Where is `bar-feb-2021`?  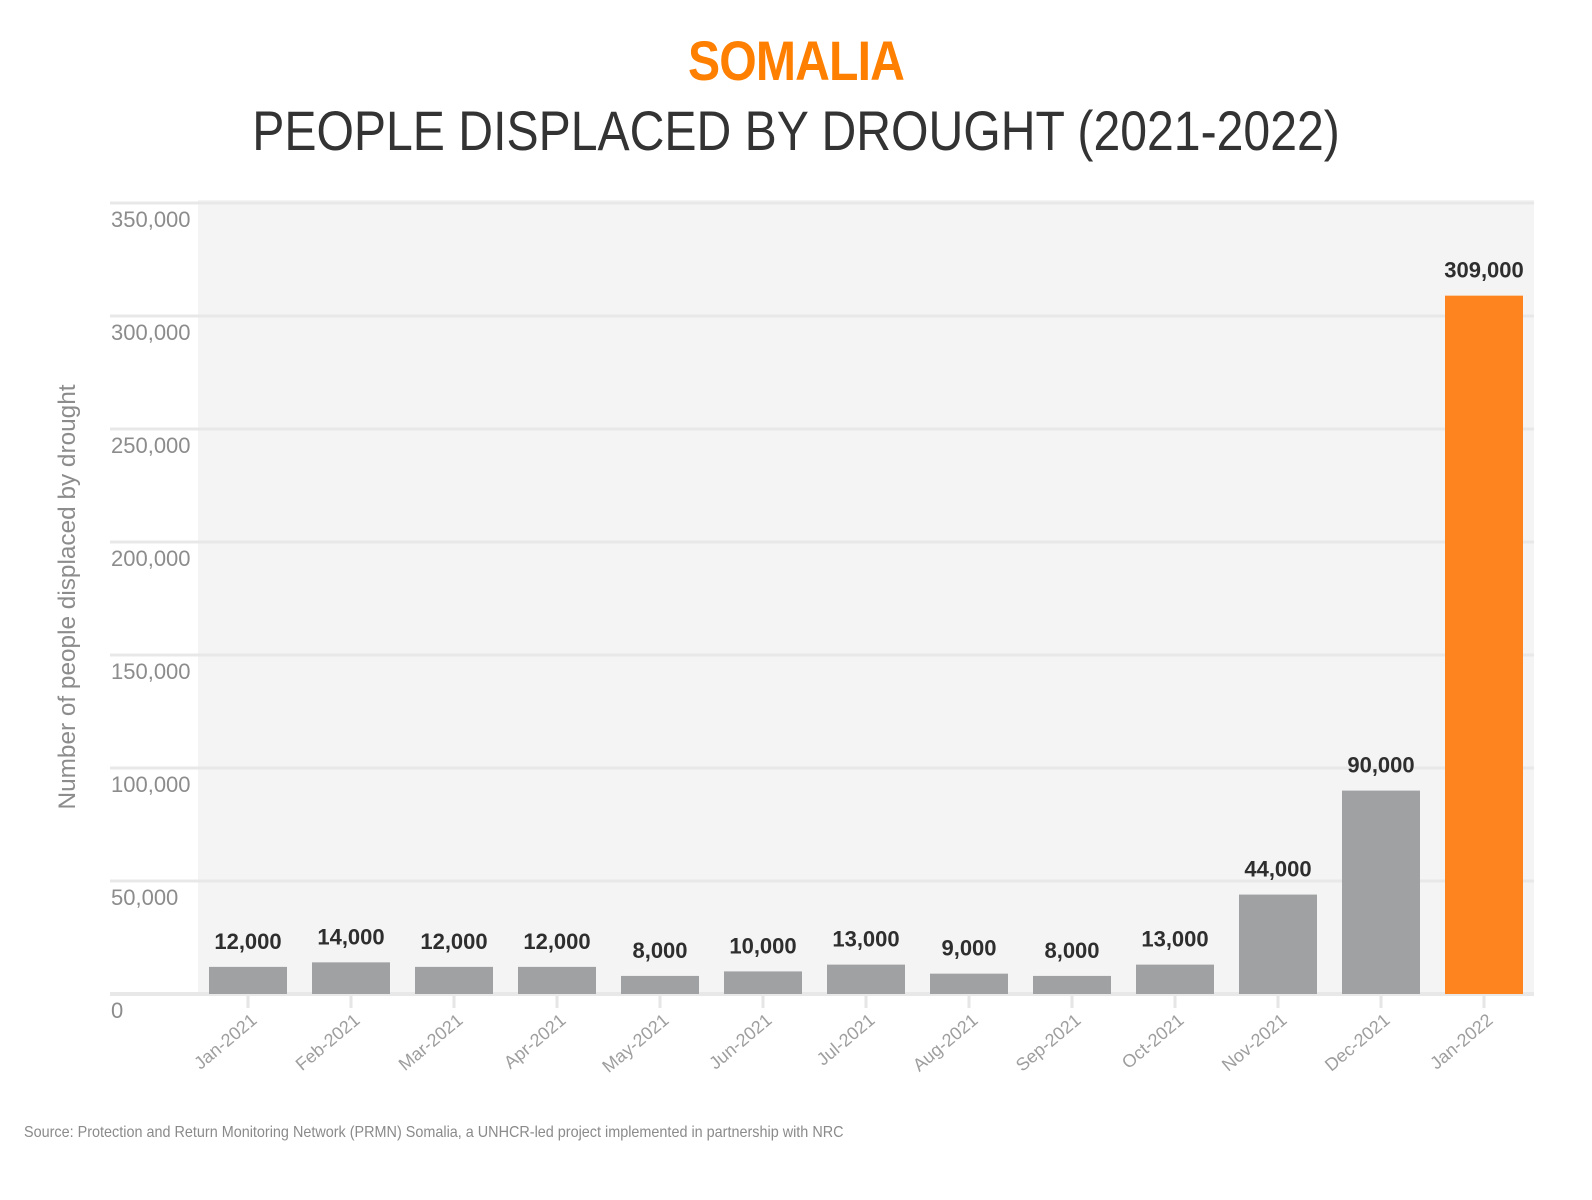
bar-feb-2021 is located at coordinates (351, 978).